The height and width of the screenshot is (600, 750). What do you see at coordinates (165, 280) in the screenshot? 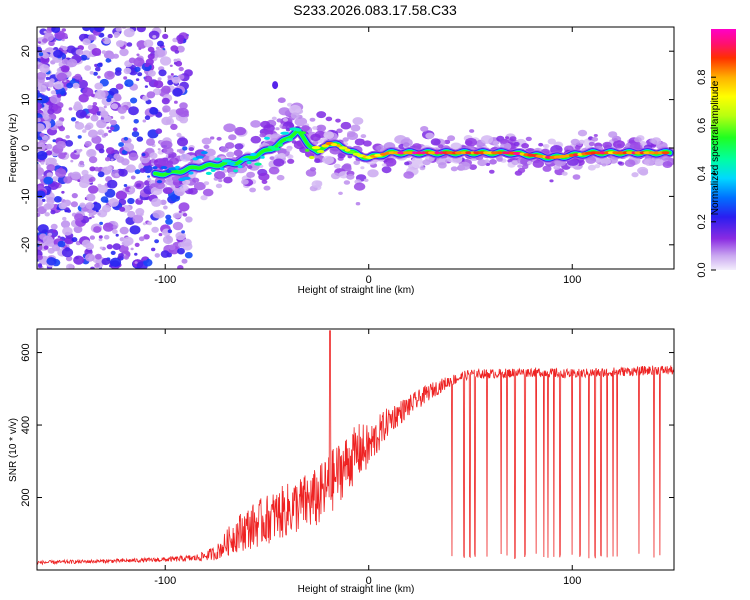
I see `x-tick-label: -100` at bounding box center [165, 280].